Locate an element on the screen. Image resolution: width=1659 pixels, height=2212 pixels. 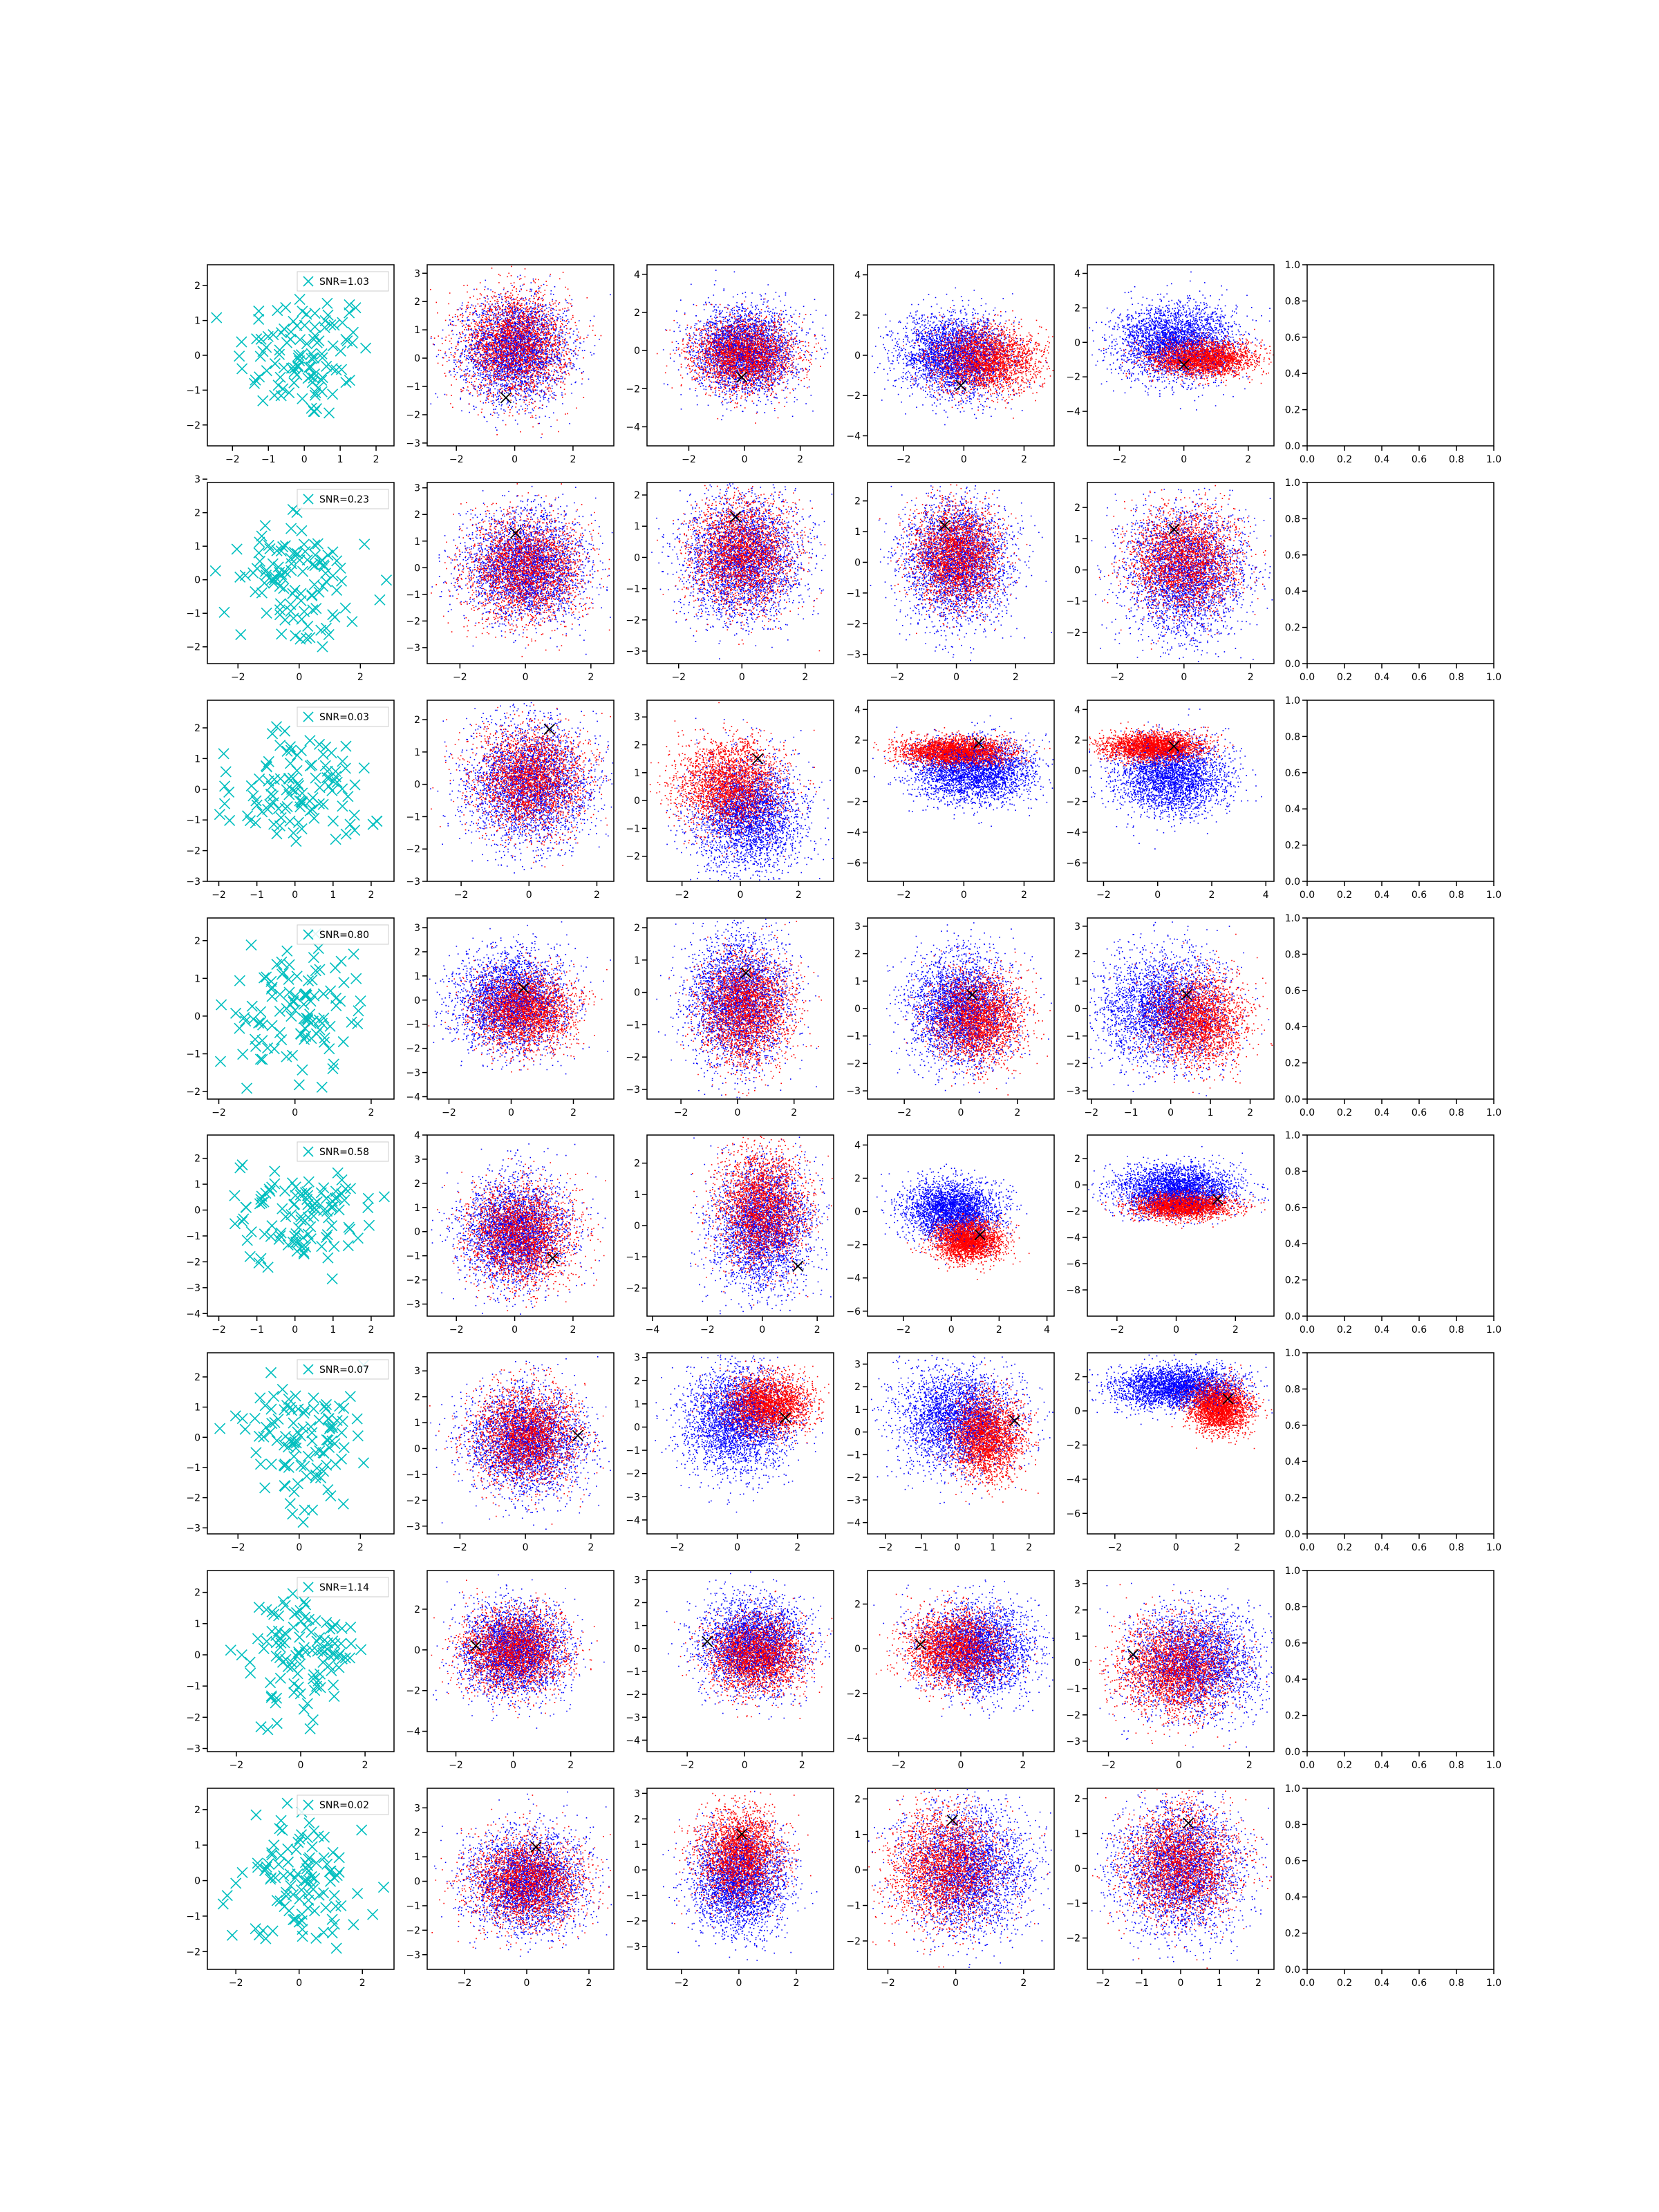
r3c2-ytick-label: −1 is located at coordinates (633, 1025).